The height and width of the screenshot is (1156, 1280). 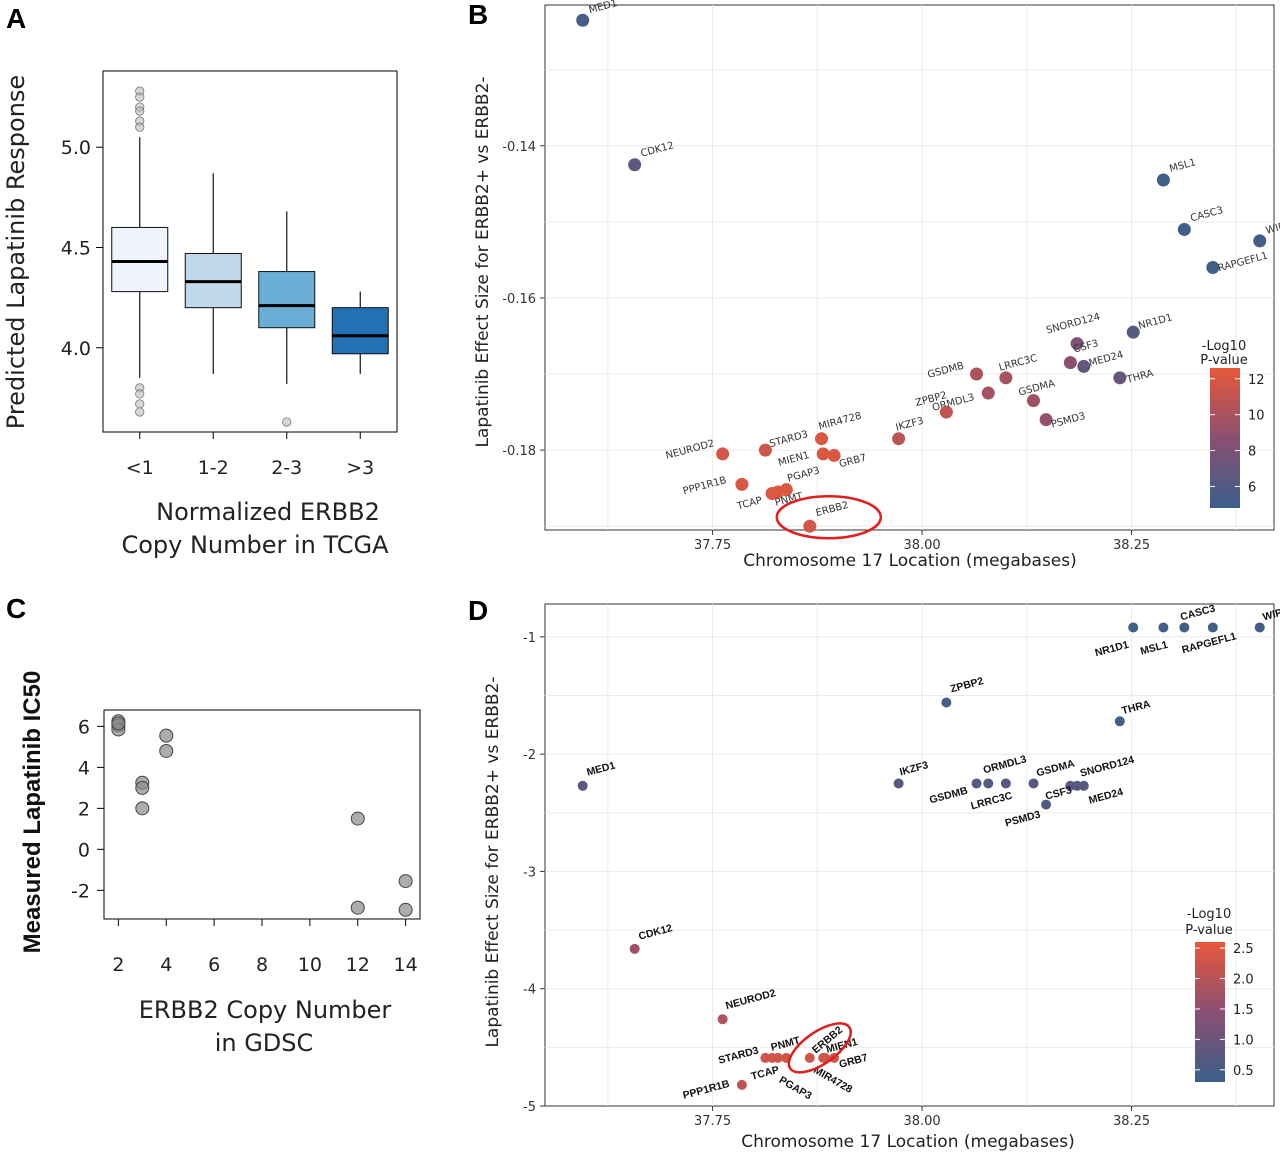 I want to click on x-axis-title: Normalized ERBB2, so click(x=268, y=512).